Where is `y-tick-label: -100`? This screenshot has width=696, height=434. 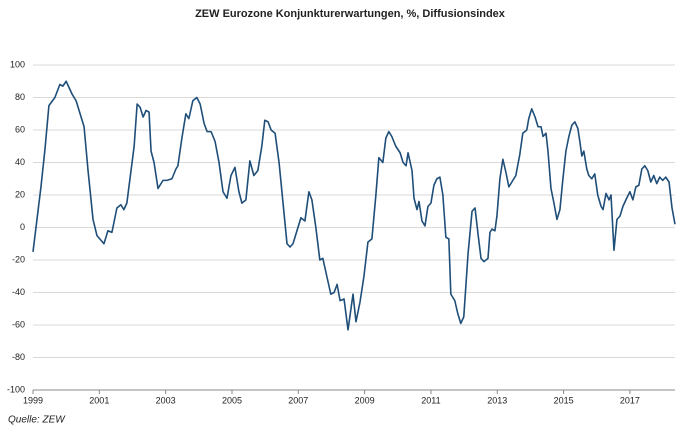
y-tick-label: -100 is located at coordinates (16, 389).